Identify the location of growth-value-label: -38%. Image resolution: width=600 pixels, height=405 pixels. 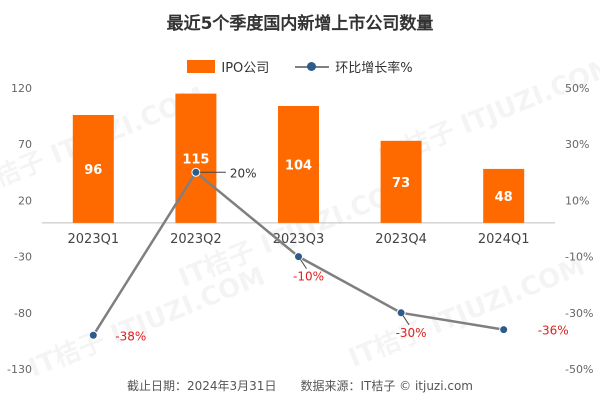
(130, 336).